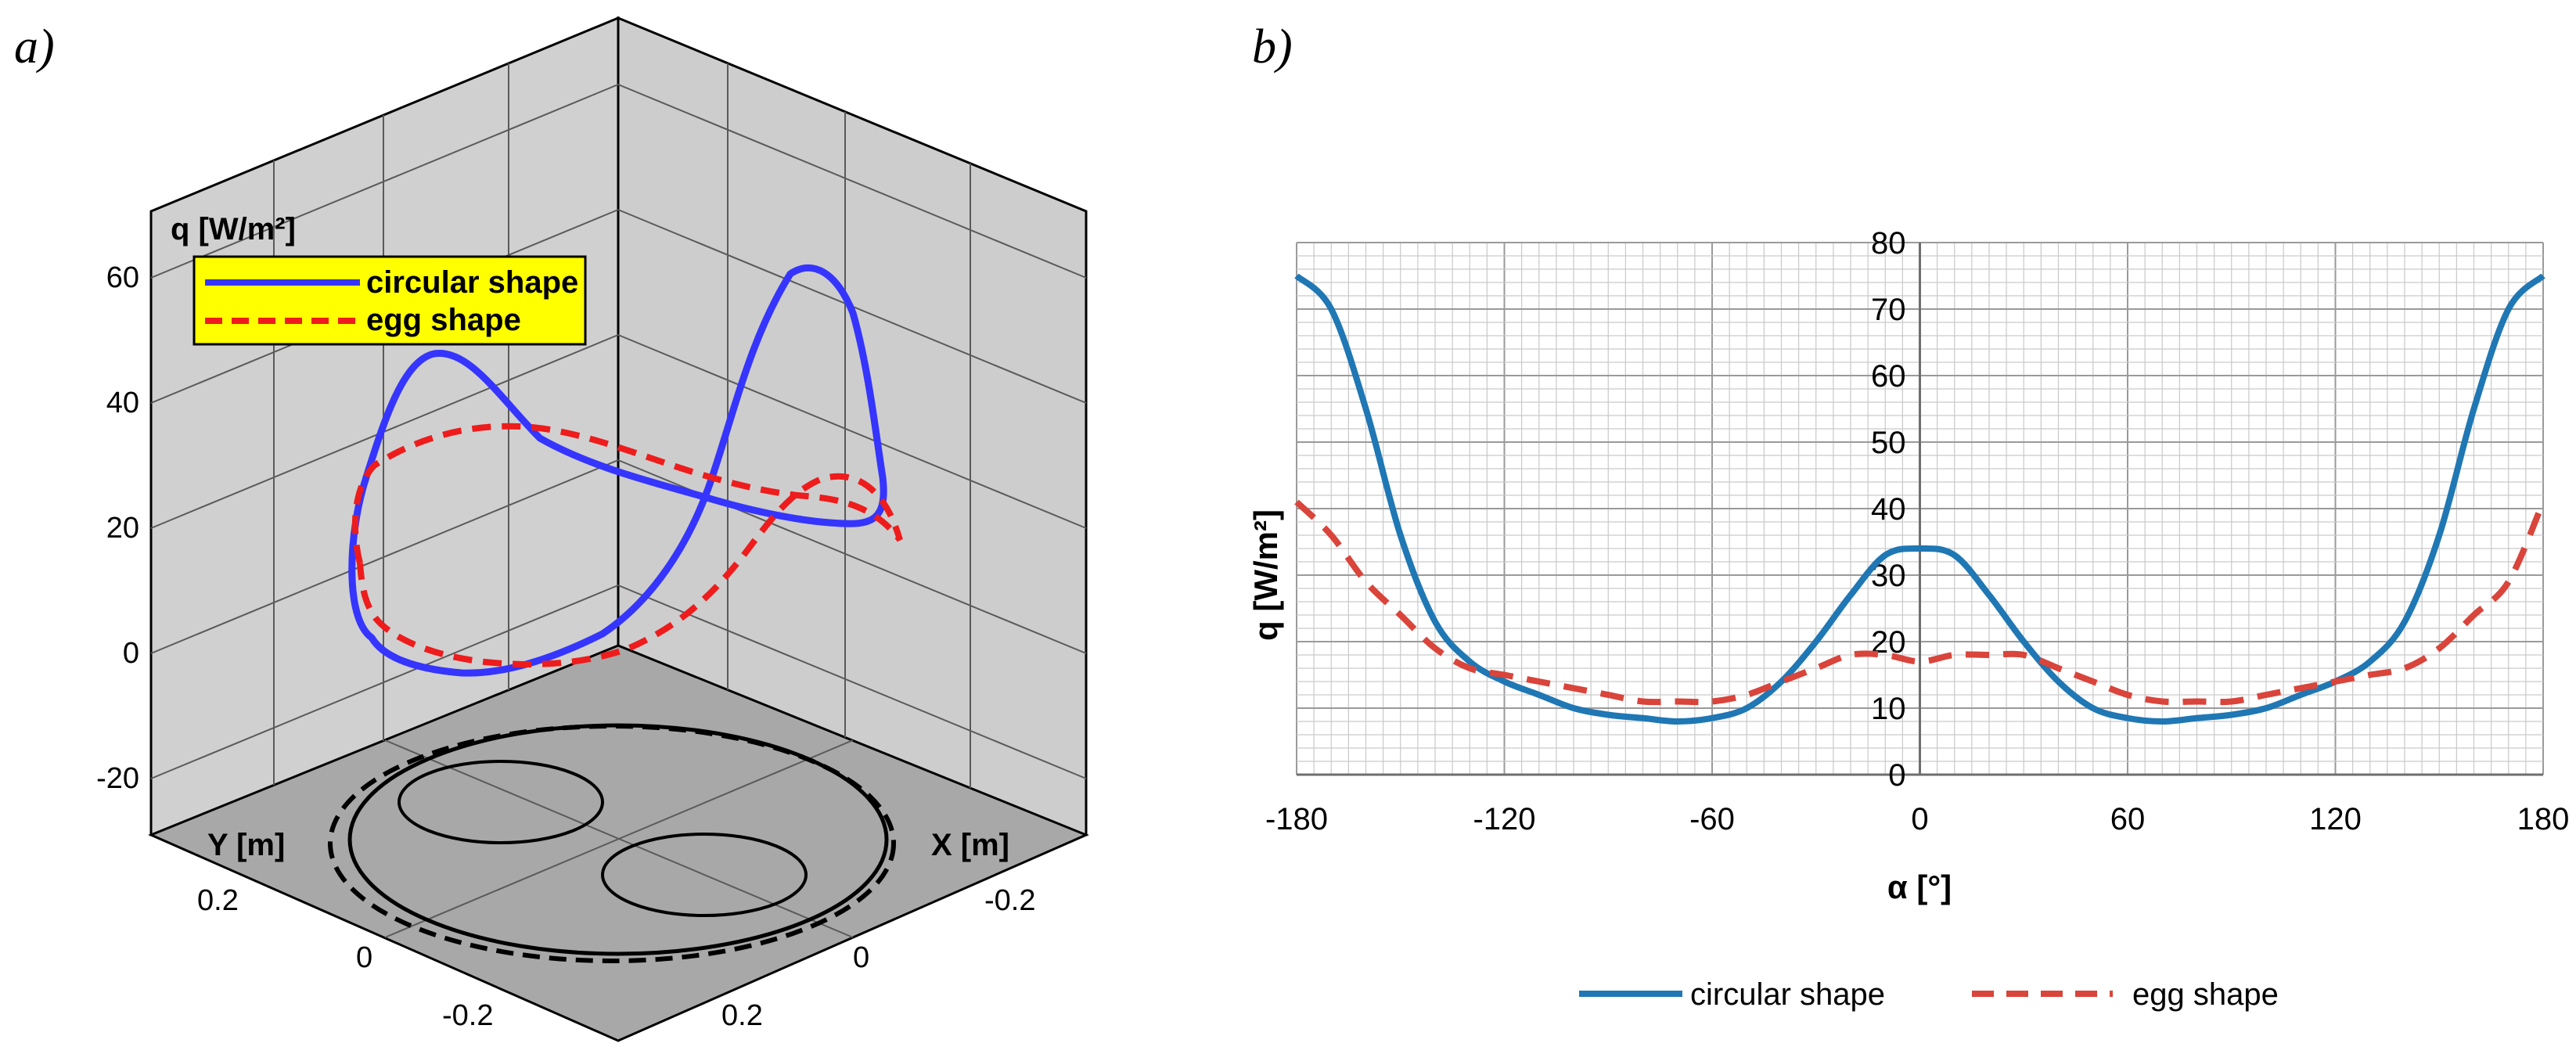 This screenshot has height=1054, width=2576. I want to click on y-tick-0: 0, so click(364, 958).